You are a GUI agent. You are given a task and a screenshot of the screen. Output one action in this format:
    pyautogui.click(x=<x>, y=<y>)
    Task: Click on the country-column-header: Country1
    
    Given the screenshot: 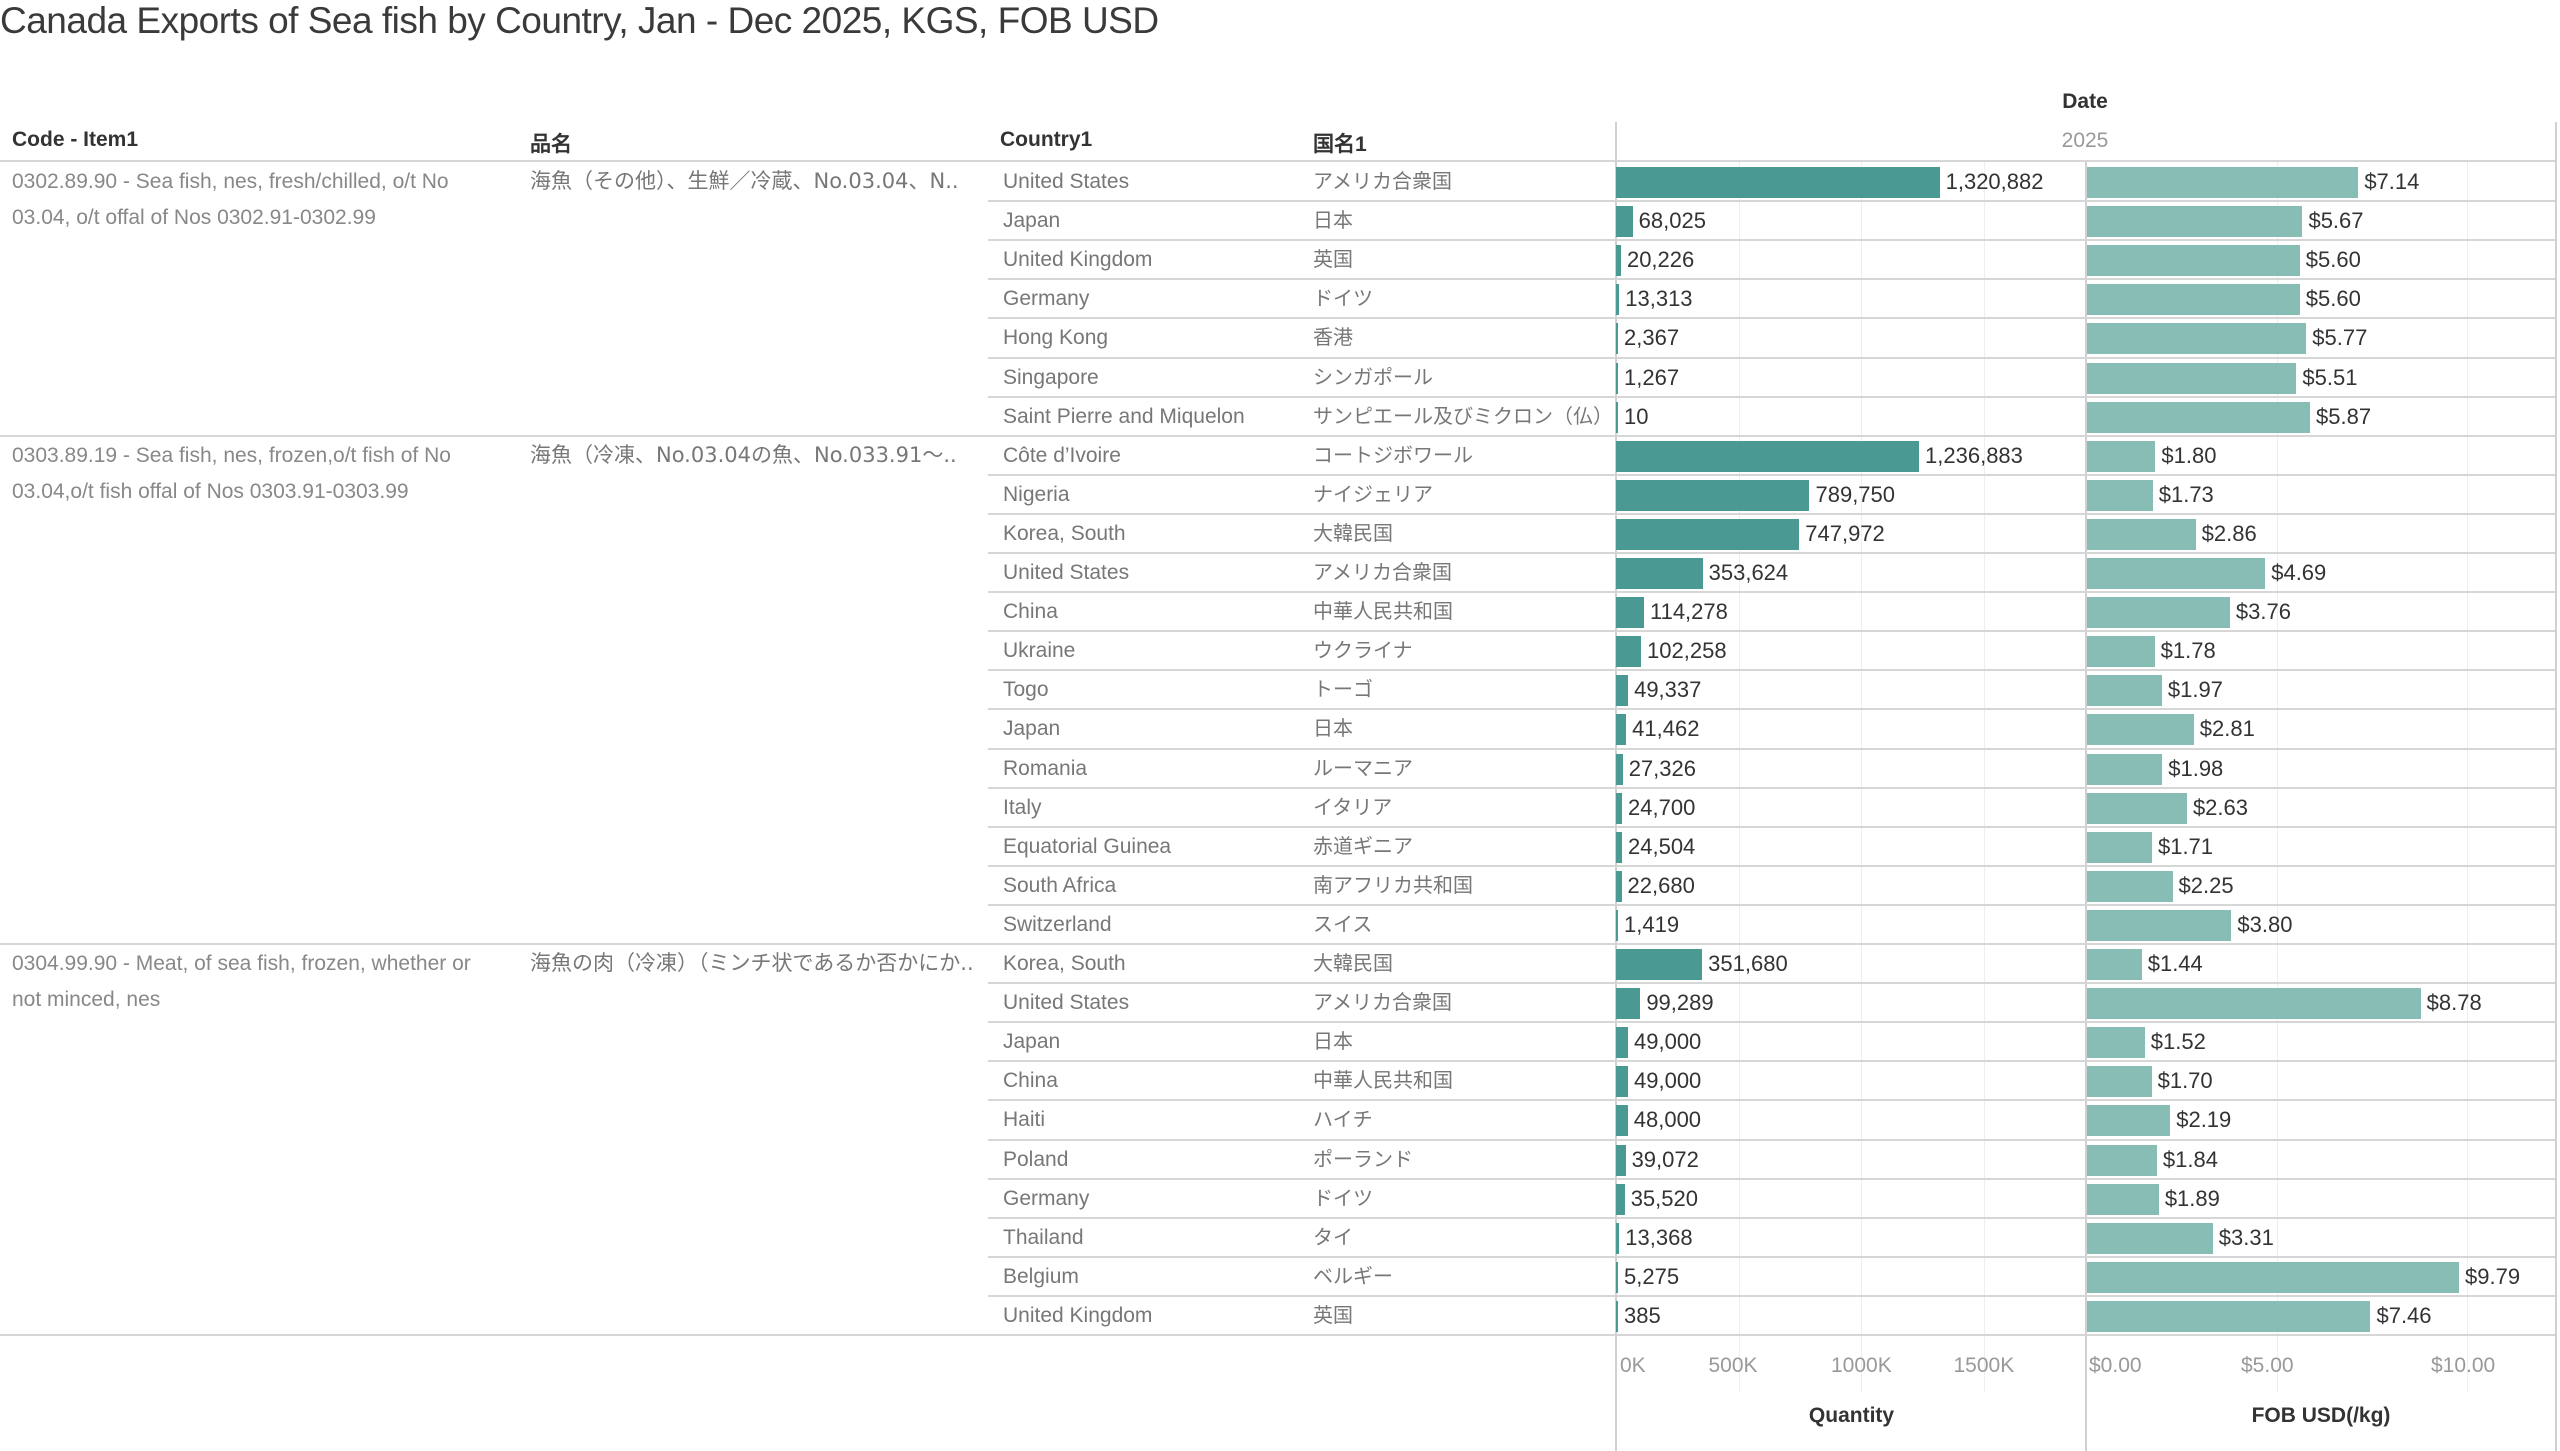 What is the action you would take?
    pyautogui.click(x=1046, y=139)
    